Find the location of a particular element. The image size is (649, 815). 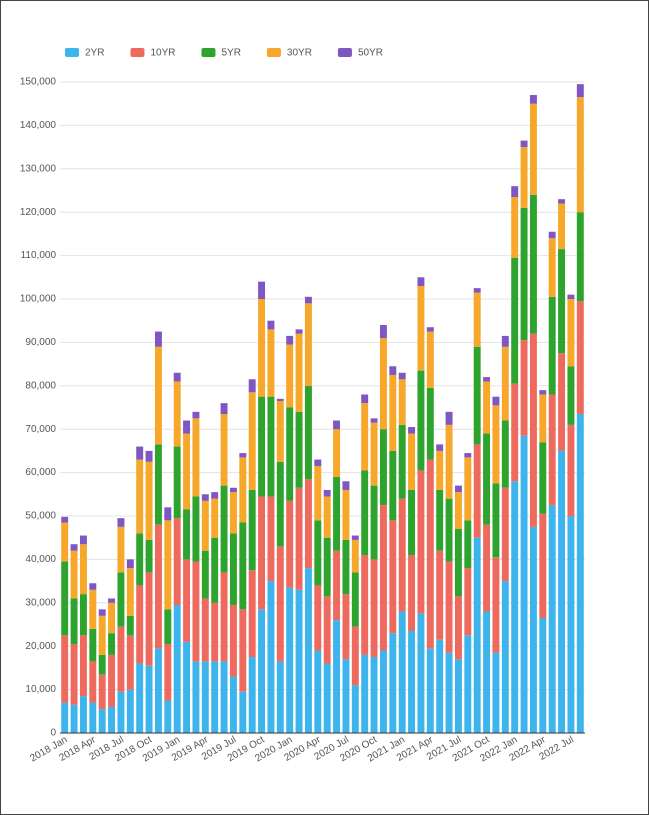

y-tick-label: 90,000 is located at coordinates (40, 342).